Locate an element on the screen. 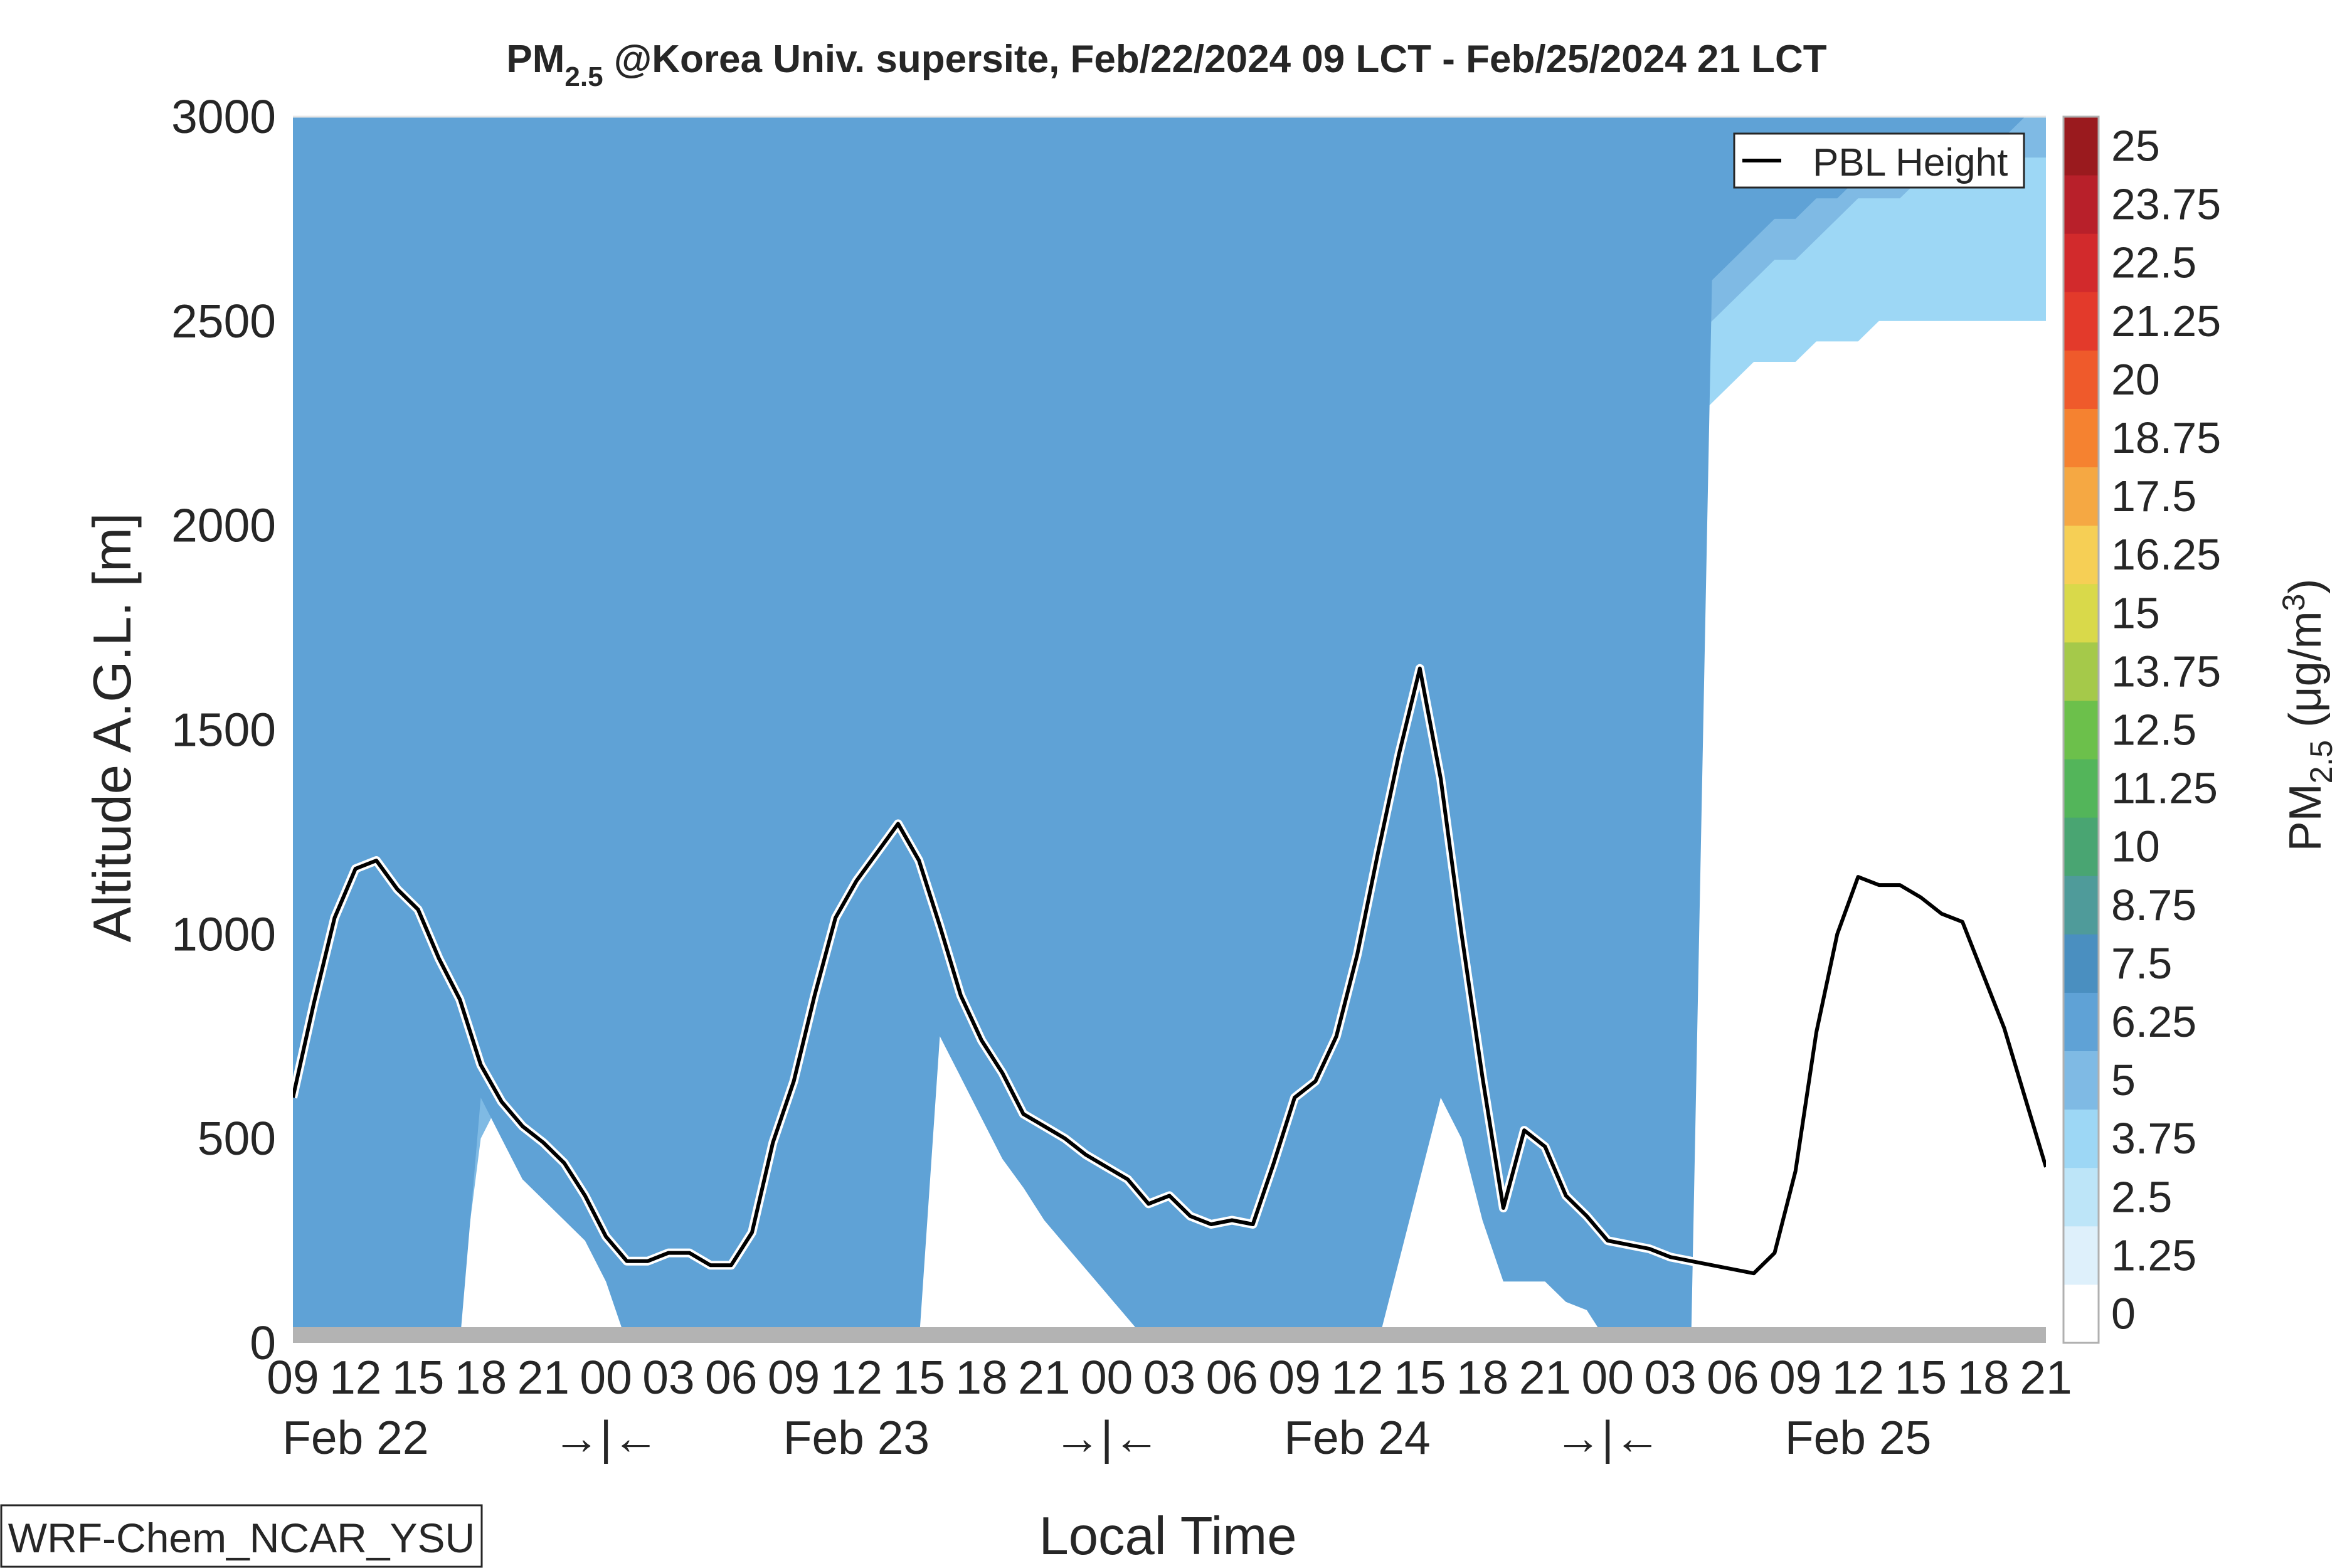  colorbar-tick-label: 1.25 is located at coordinates (2153, 1255).